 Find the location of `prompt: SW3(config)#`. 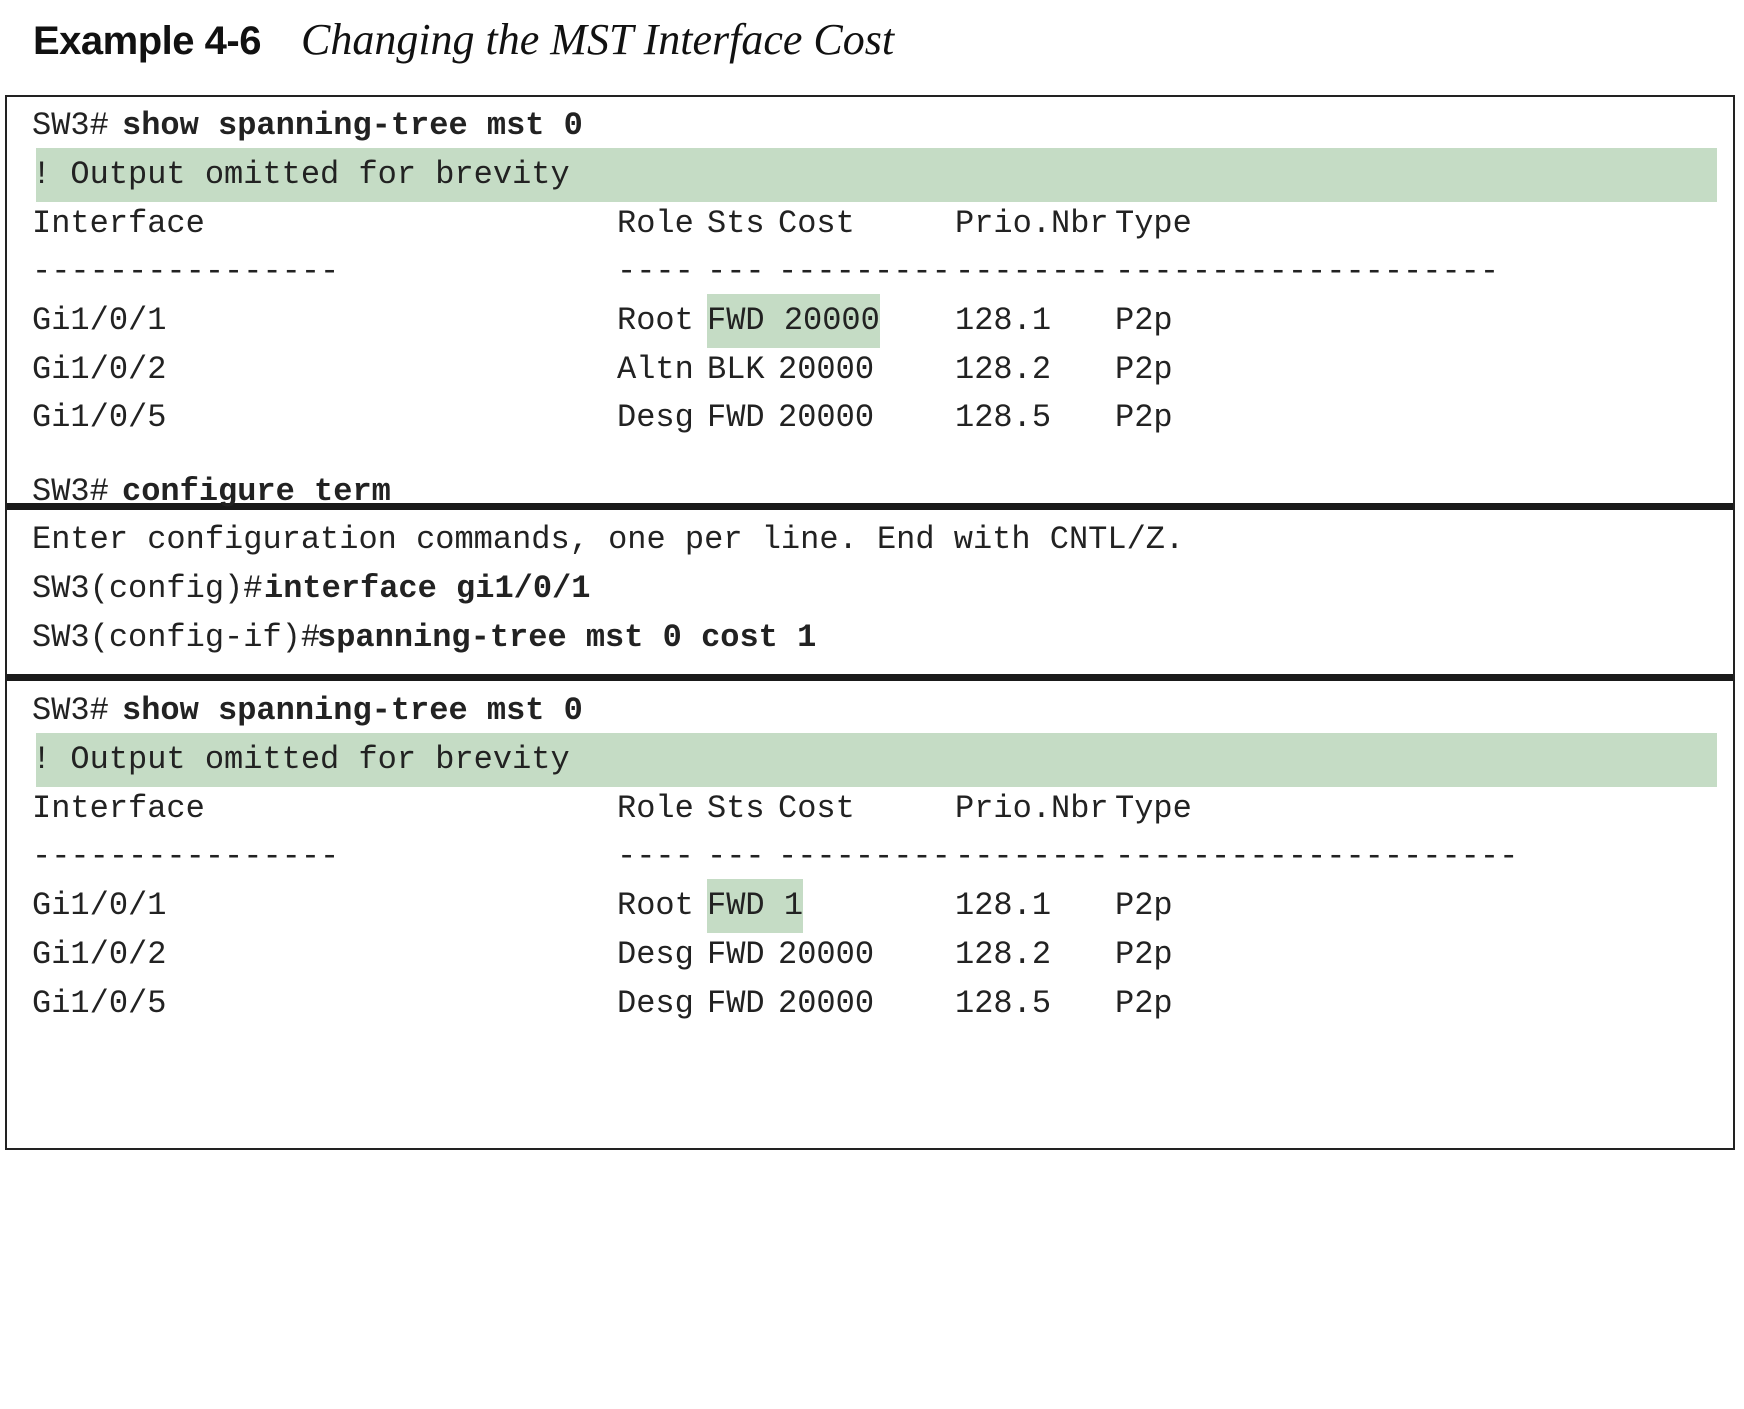

prompt: SW3(config)# is located at coordinates (147, 588).